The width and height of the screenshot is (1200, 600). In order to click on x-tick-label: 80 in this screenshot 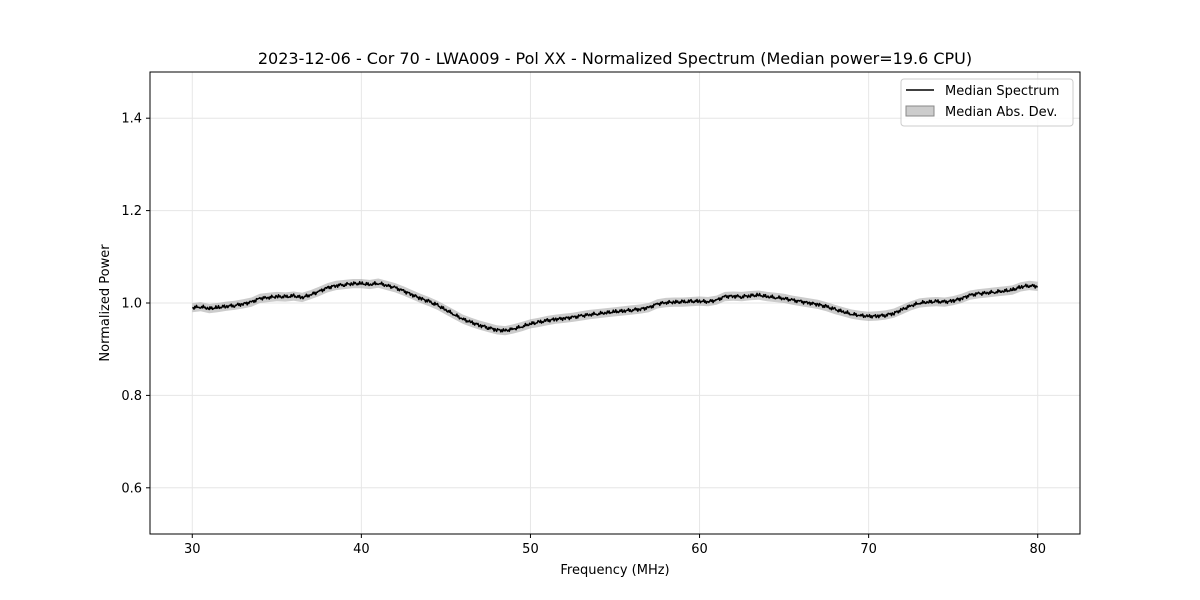, I will do `click(1037, 549)`.